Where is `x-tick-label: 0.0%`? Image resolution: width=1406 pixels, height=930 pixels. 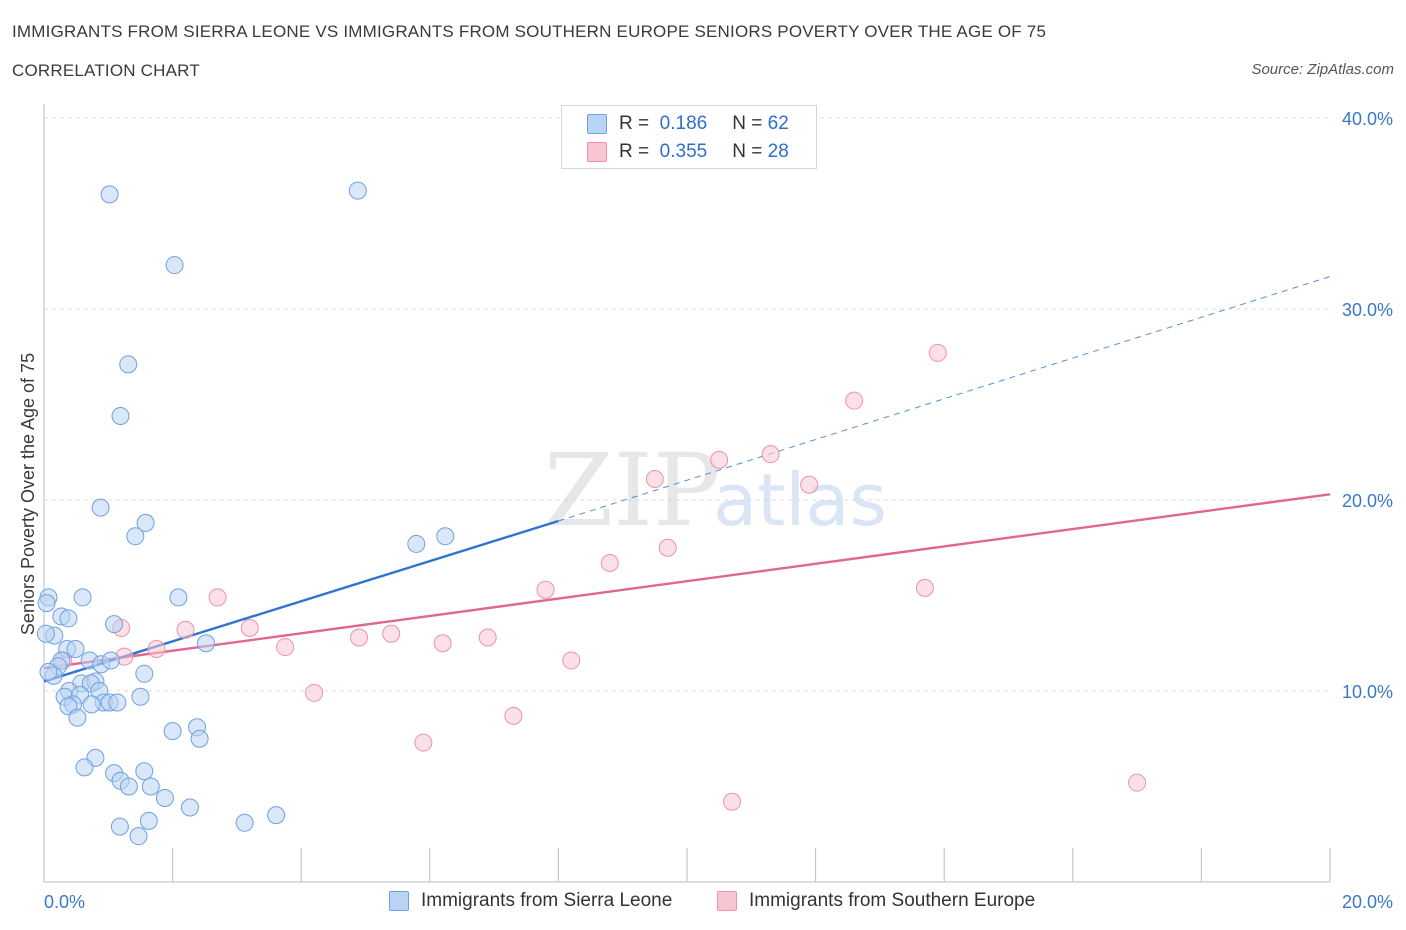
x-tick-label: 0.0% is located at coordinates (64, 902).